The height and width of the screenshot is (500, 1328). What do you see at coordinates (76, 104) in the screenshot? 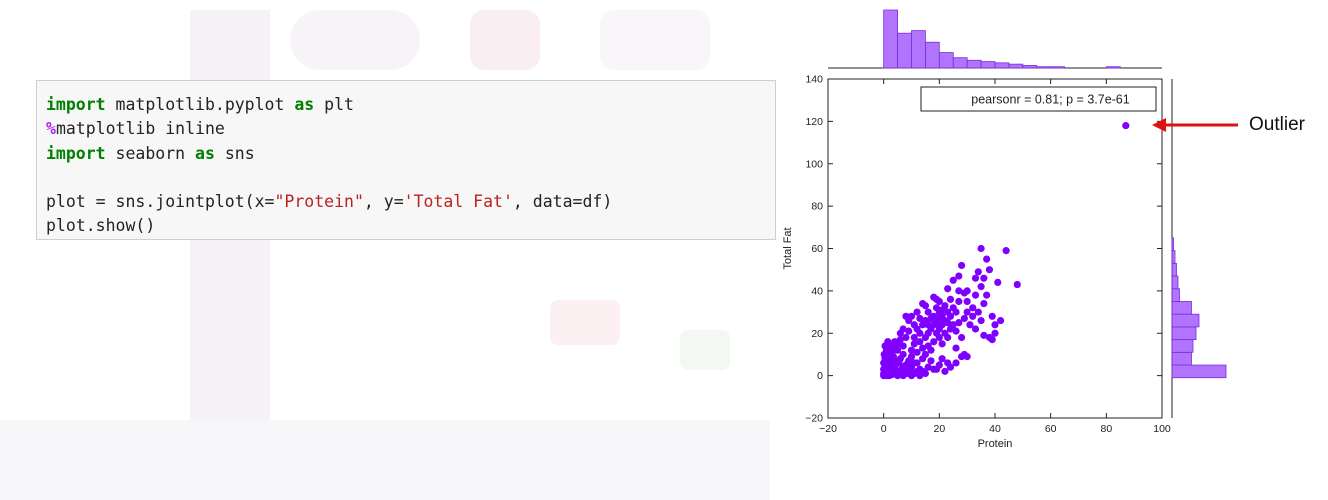
I see `code-keyword: import` at bounding box center [76, 104].